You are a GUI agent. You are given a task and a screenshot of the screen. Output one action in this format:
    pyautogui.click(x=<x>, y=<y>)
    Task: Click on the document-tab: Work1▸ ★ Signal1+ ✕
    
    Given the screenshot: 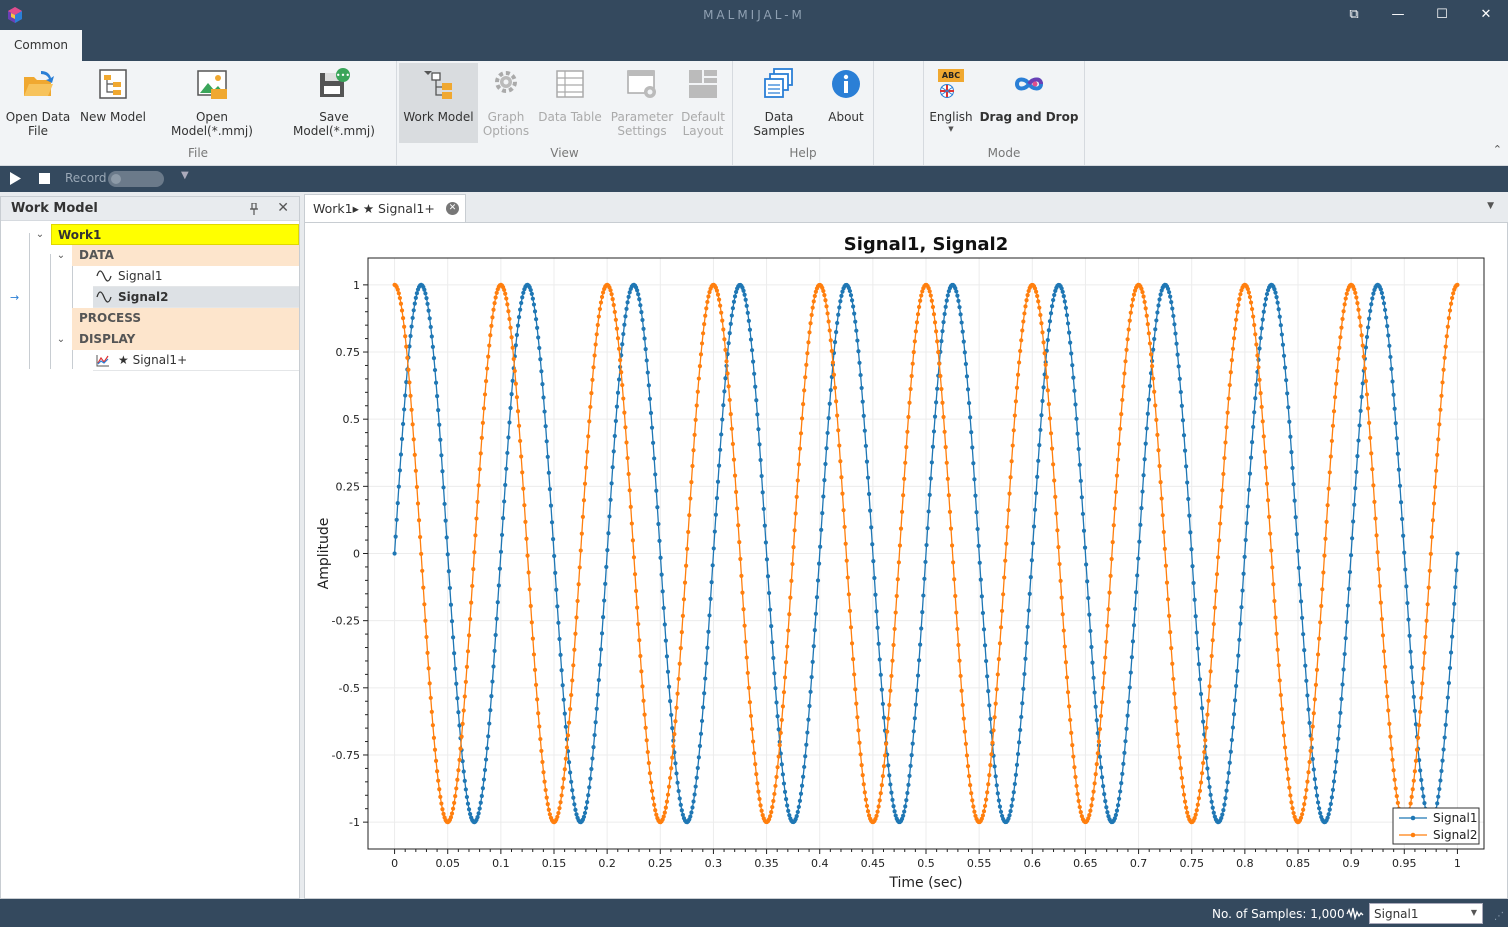 What is the action you would take?
    pyautogui.click(x=385, y=208)
    